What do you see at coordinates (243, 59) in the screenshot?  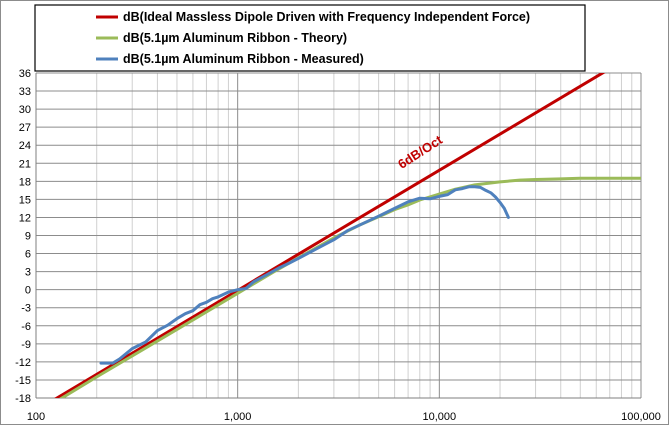 I see `legend-label-ribbon-measured: dB(5.1µm Aluminum Ribbon - Measured)` at bounding box center [243, 59].